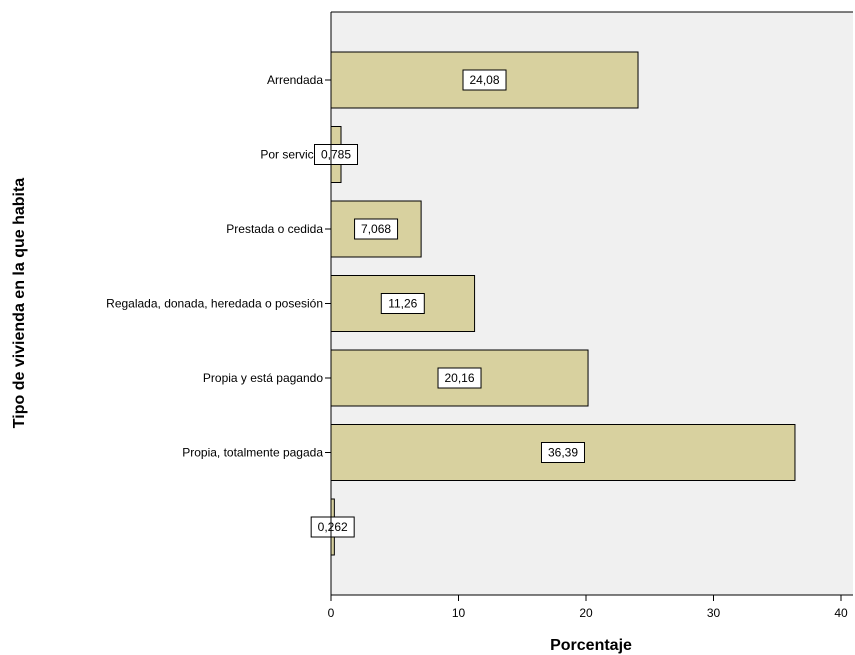  What do you see at coordinates (714, 613) in the screenshot?
I see `x-tick-label: 30` at bounding box center [714, 613].